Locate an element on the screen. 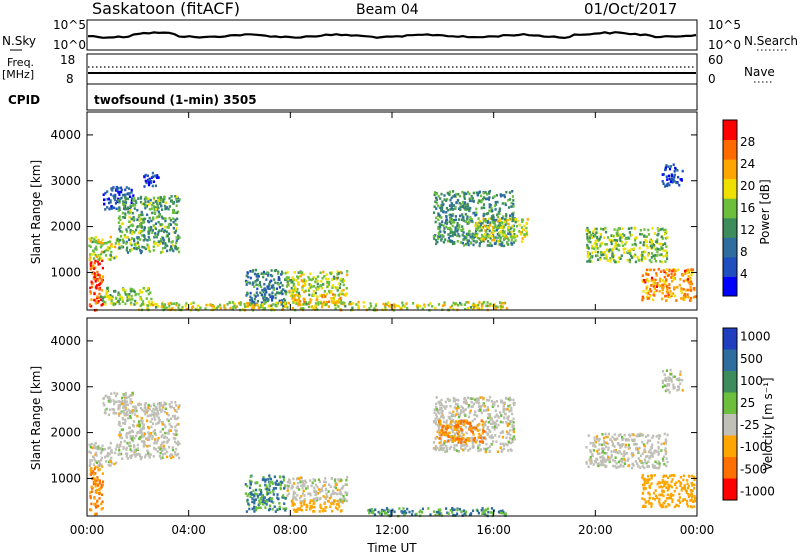 This screenshot has width=800, height=558. velocity-cell-r3 is located at coordinates (118, 409).